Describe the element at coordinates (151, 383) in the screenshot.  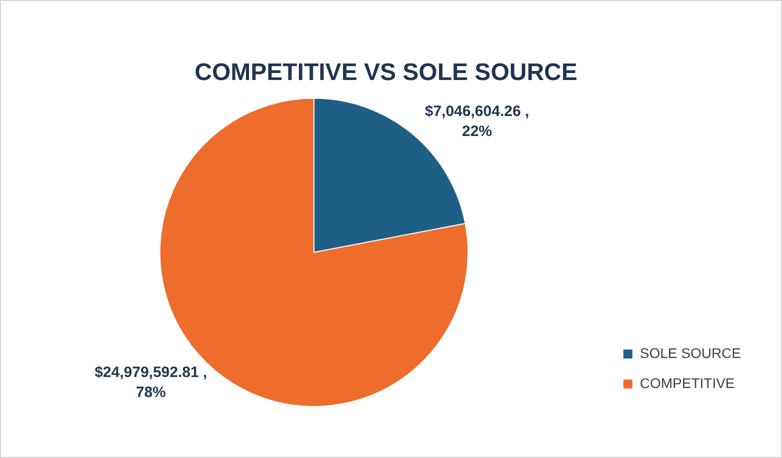
I see `data-label: $24,979,592.81 , 78%` at that location.